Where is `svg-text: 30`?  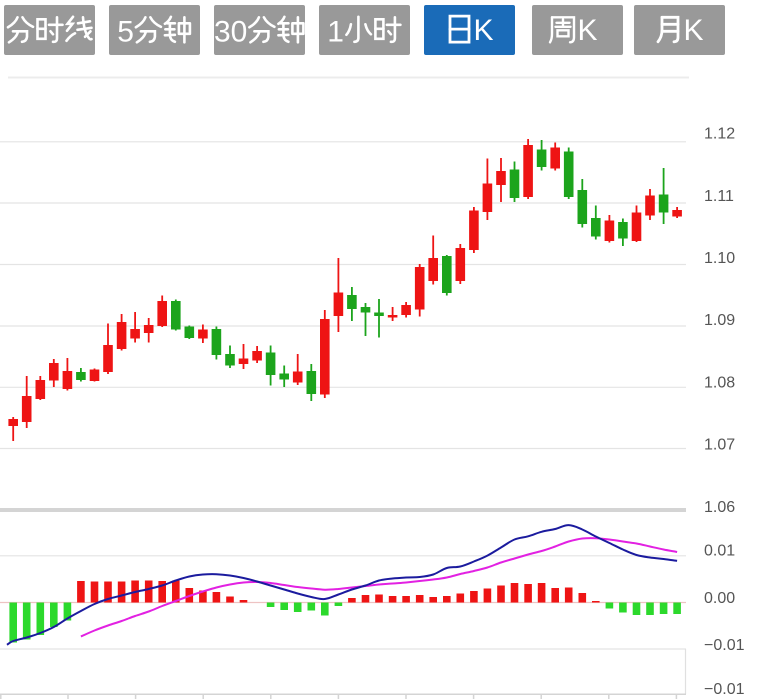 svg-text: 30 is located at coordinates (230, 32).